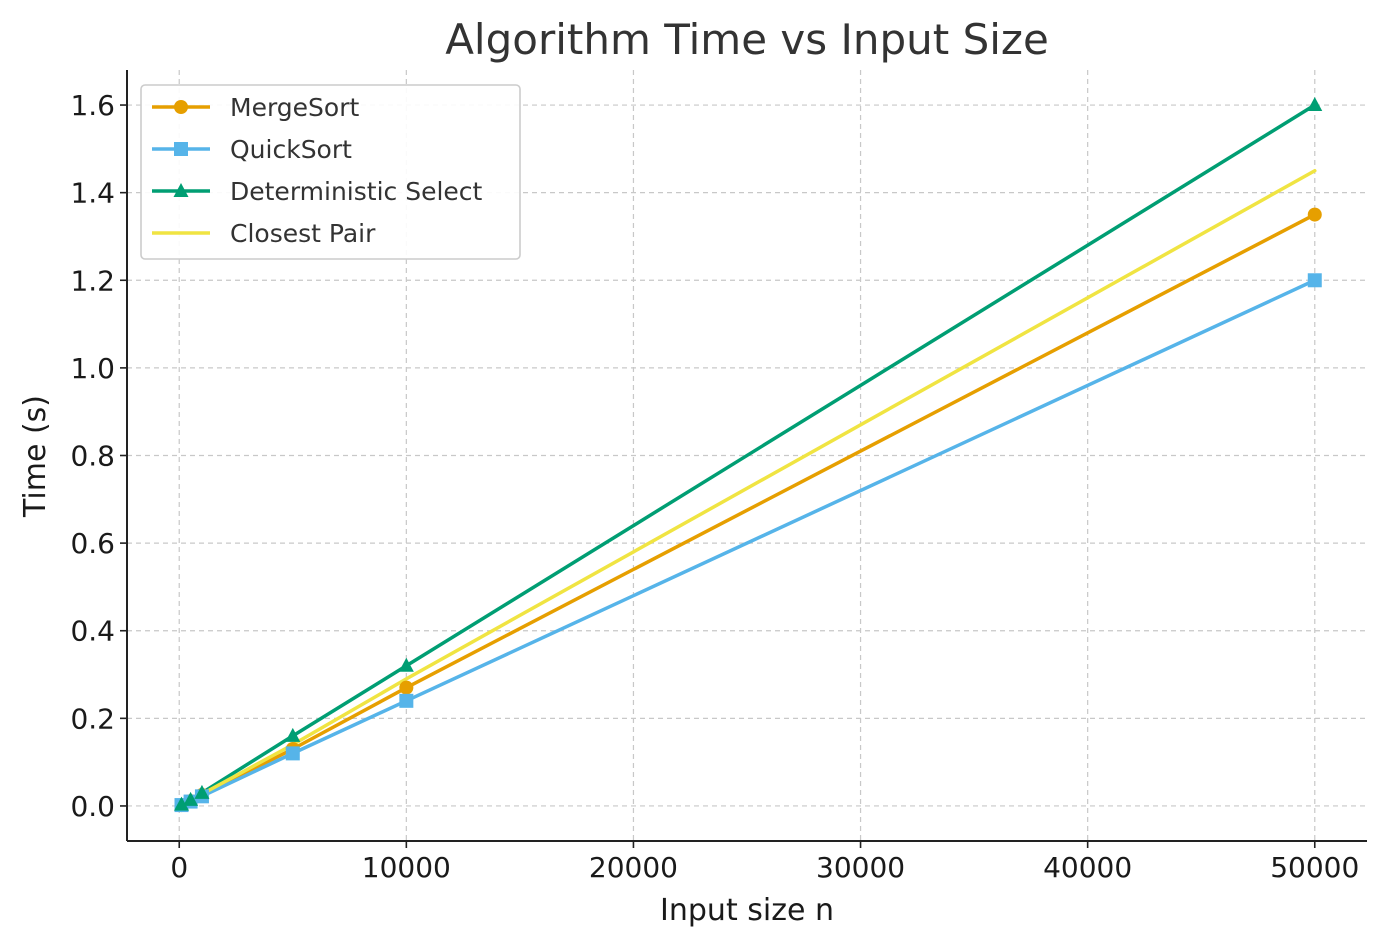  Describe the element at coordinates (1314, 867) in the screenshot. I see `x-tick-label: 50000` at that location.